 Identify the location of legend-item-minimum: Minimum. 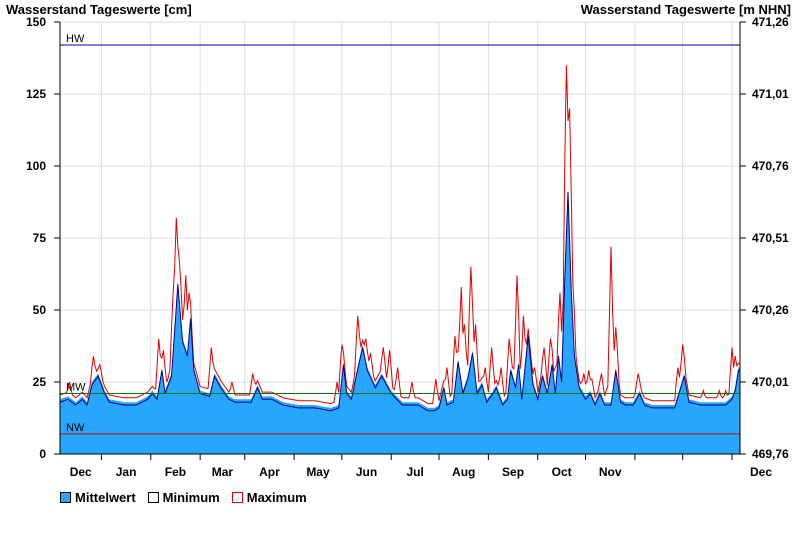
(183, 497).